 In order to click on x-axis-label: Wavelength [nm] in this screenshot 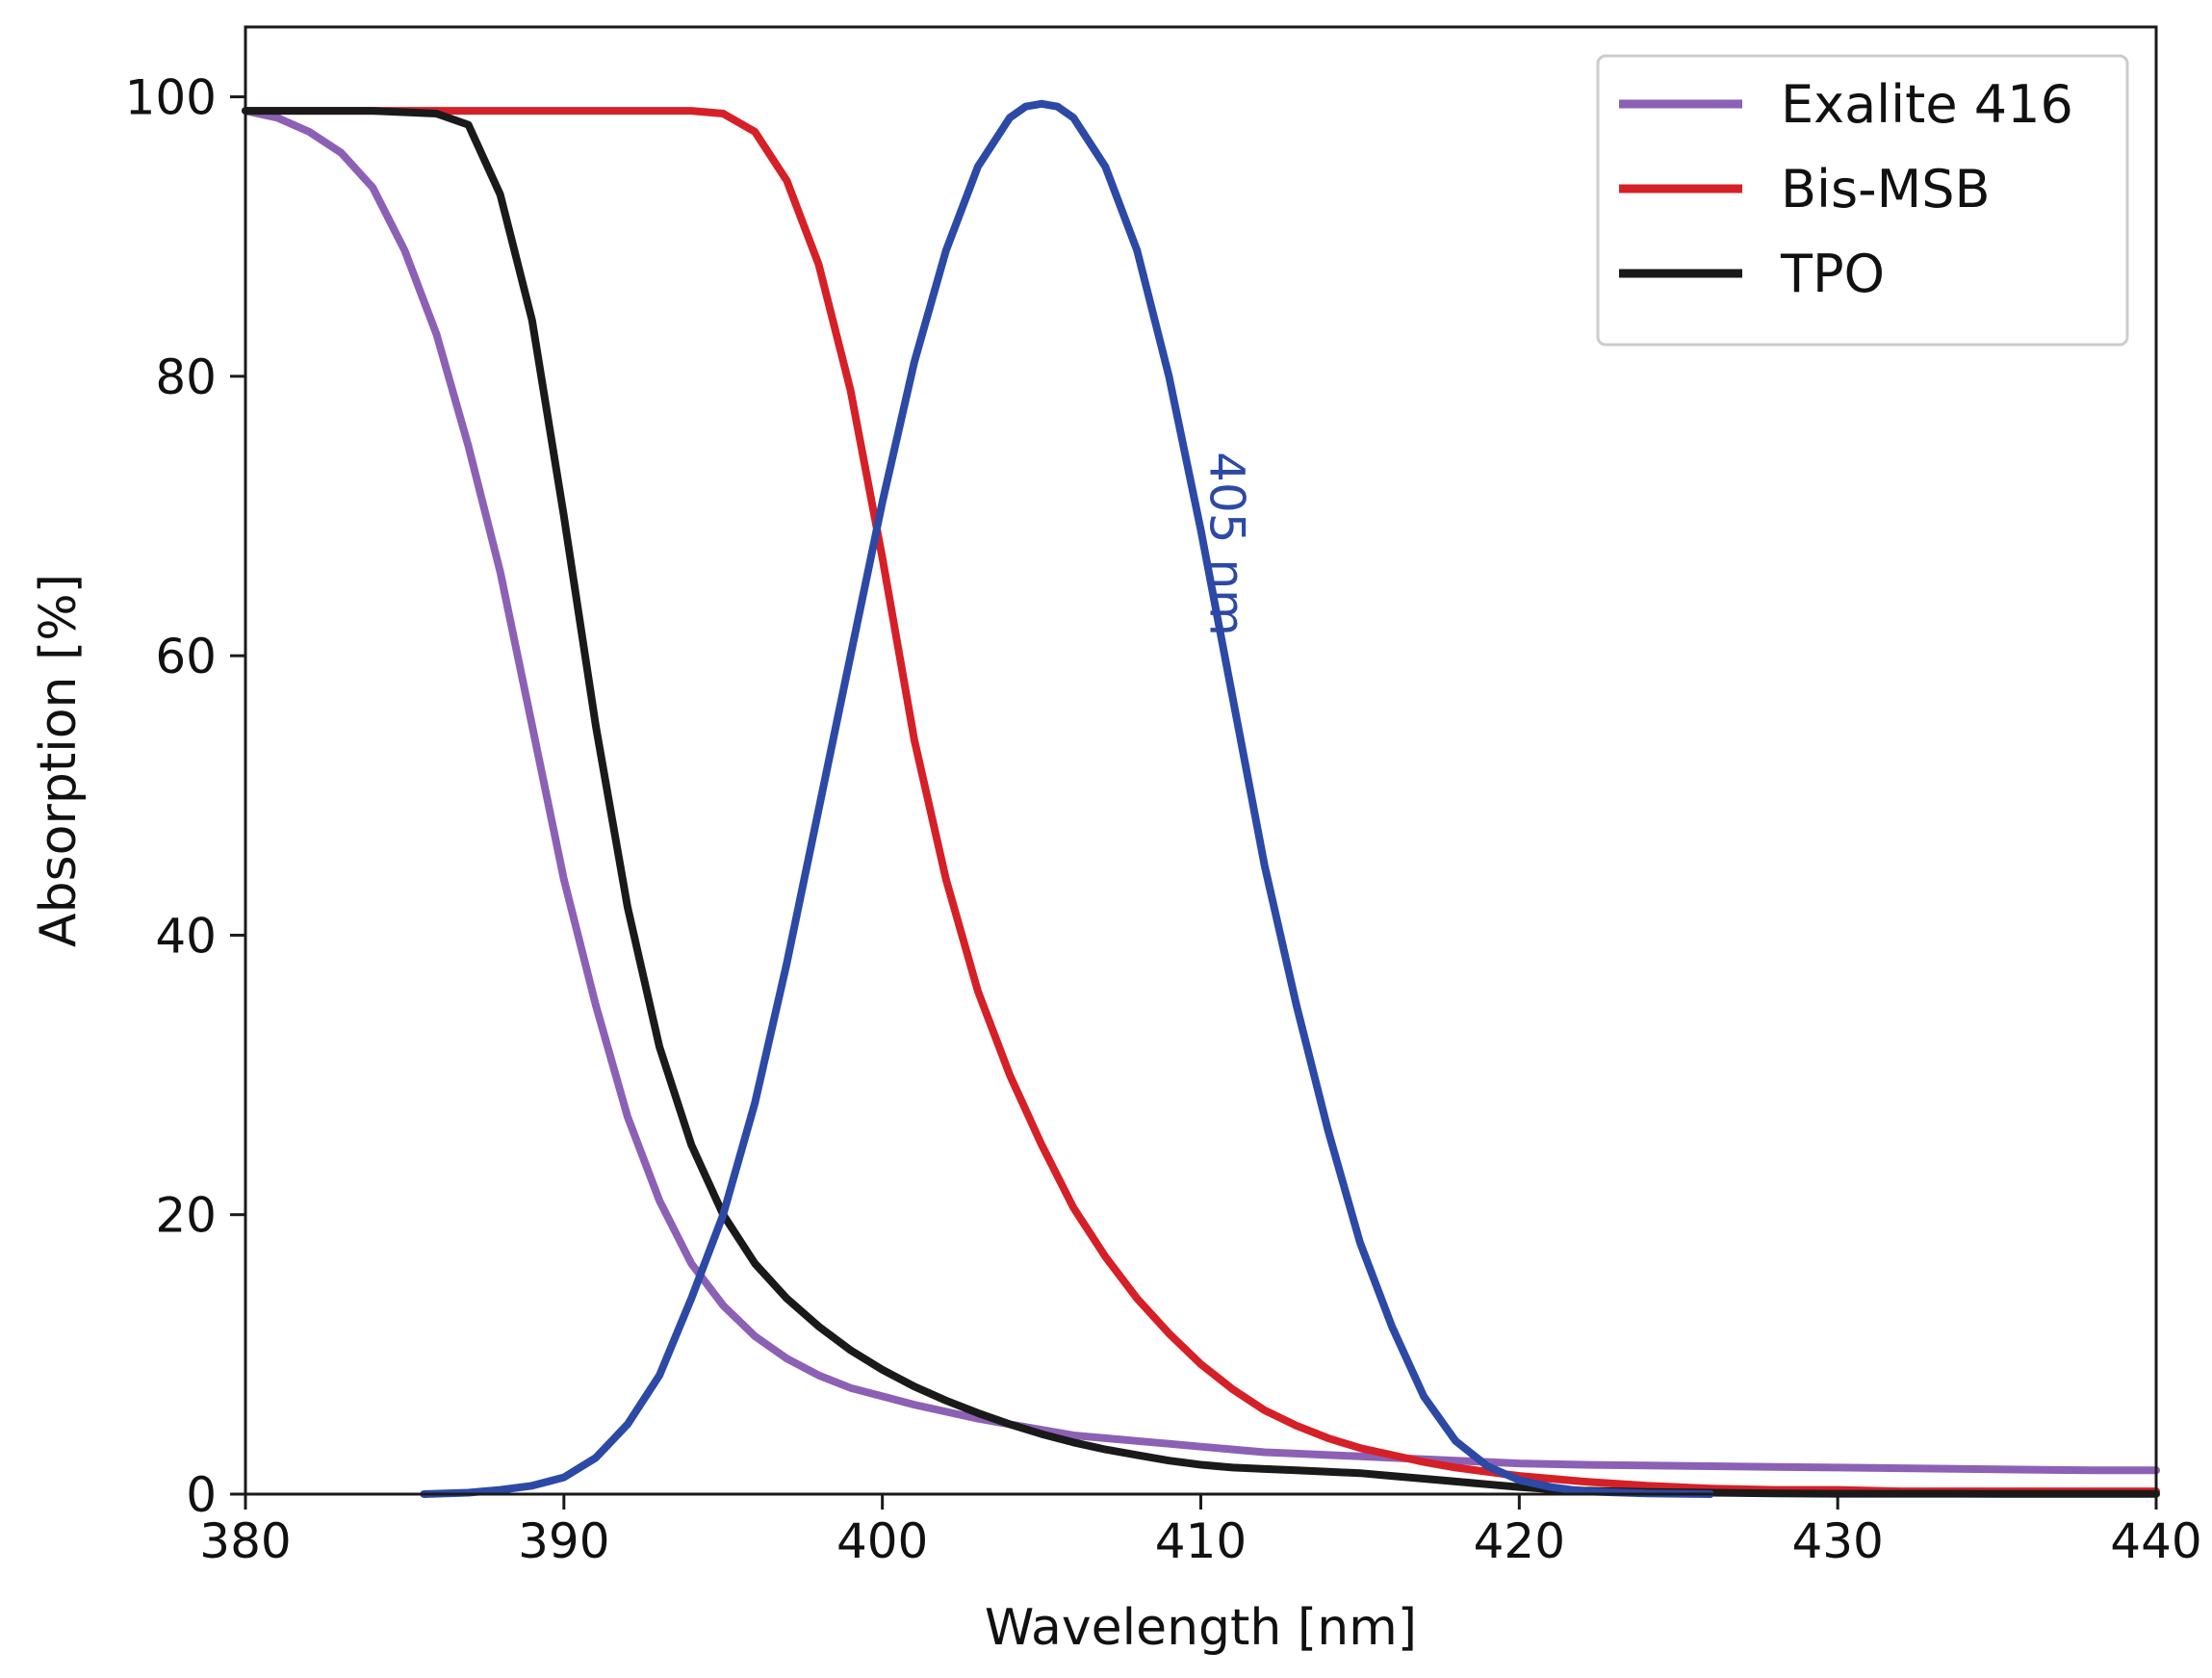, I will do `click(1201, 1628)`.